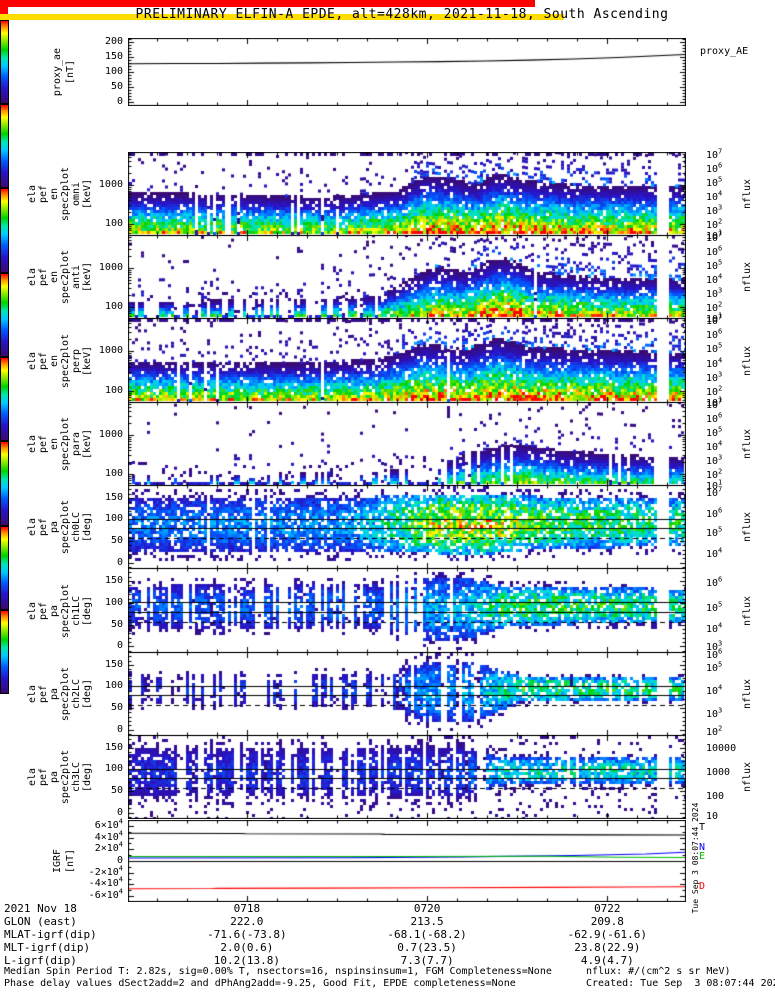 The width and height of the screenshot is (775, 1000). I want to click on panel-left-label-en_anti: en, so click(54, 277).